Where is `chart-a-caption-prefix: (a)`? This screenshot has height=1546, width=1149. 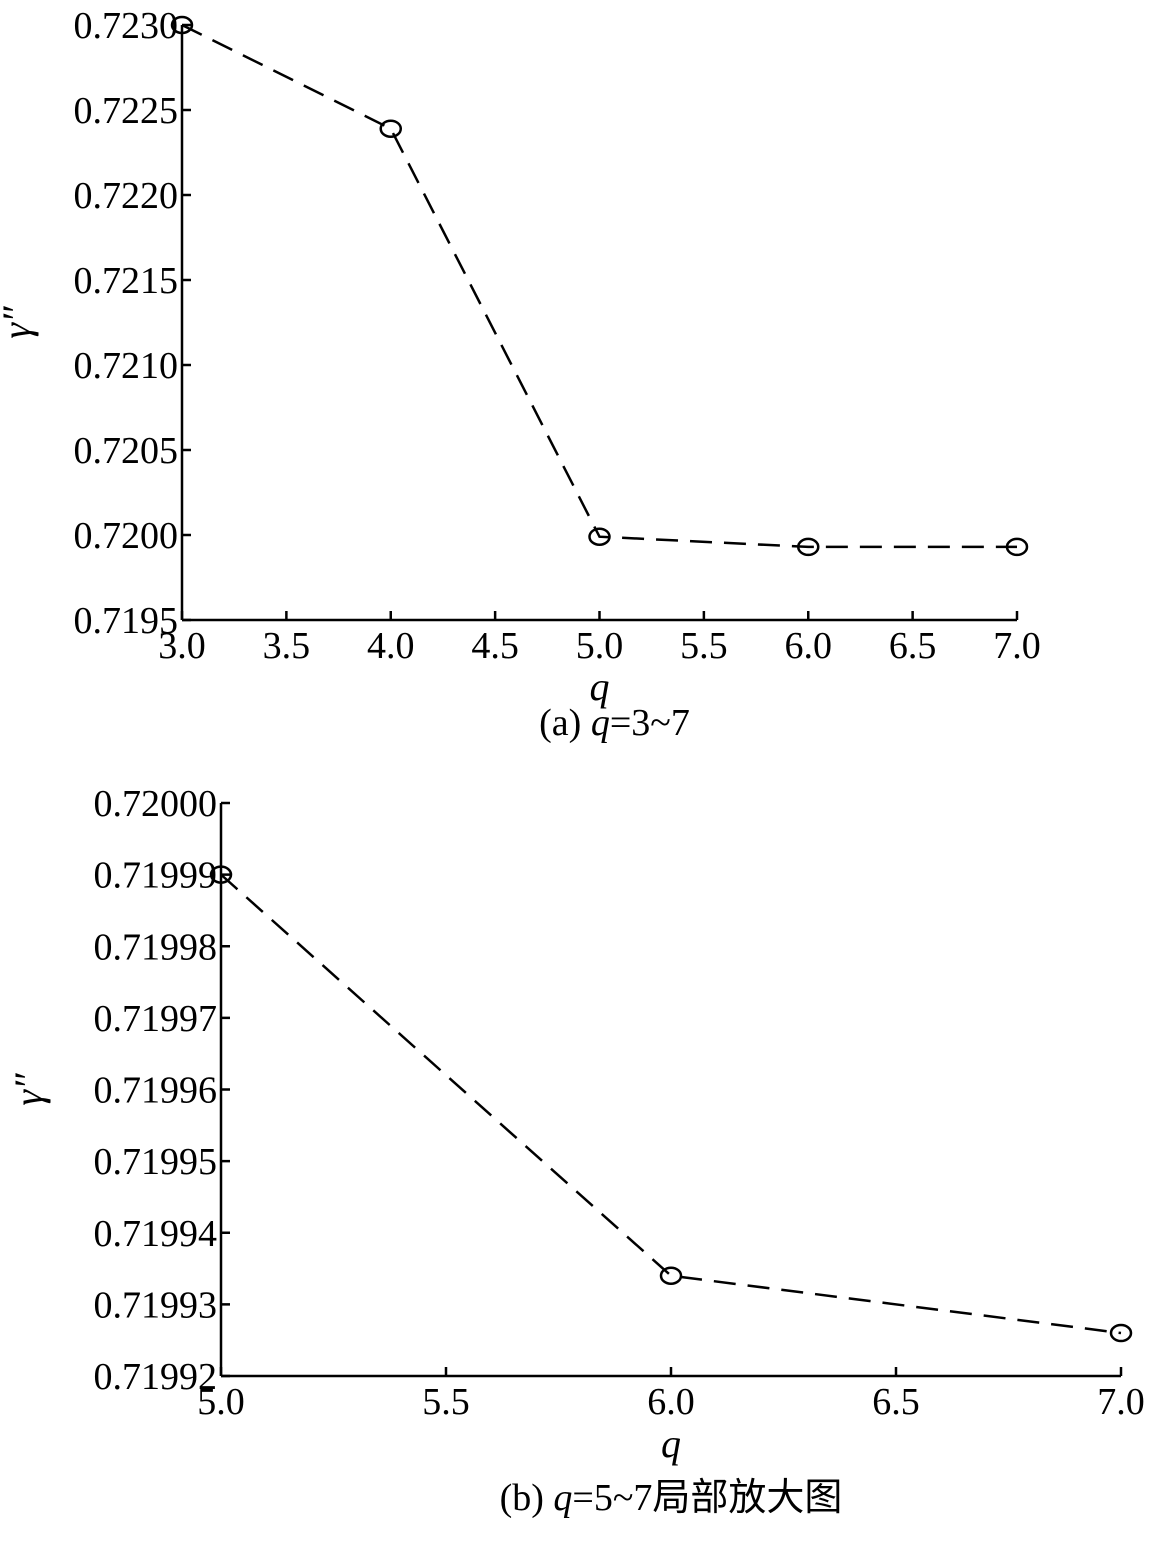
chart-a-caption-prefix: (a) is located at coordinates (565, 723).